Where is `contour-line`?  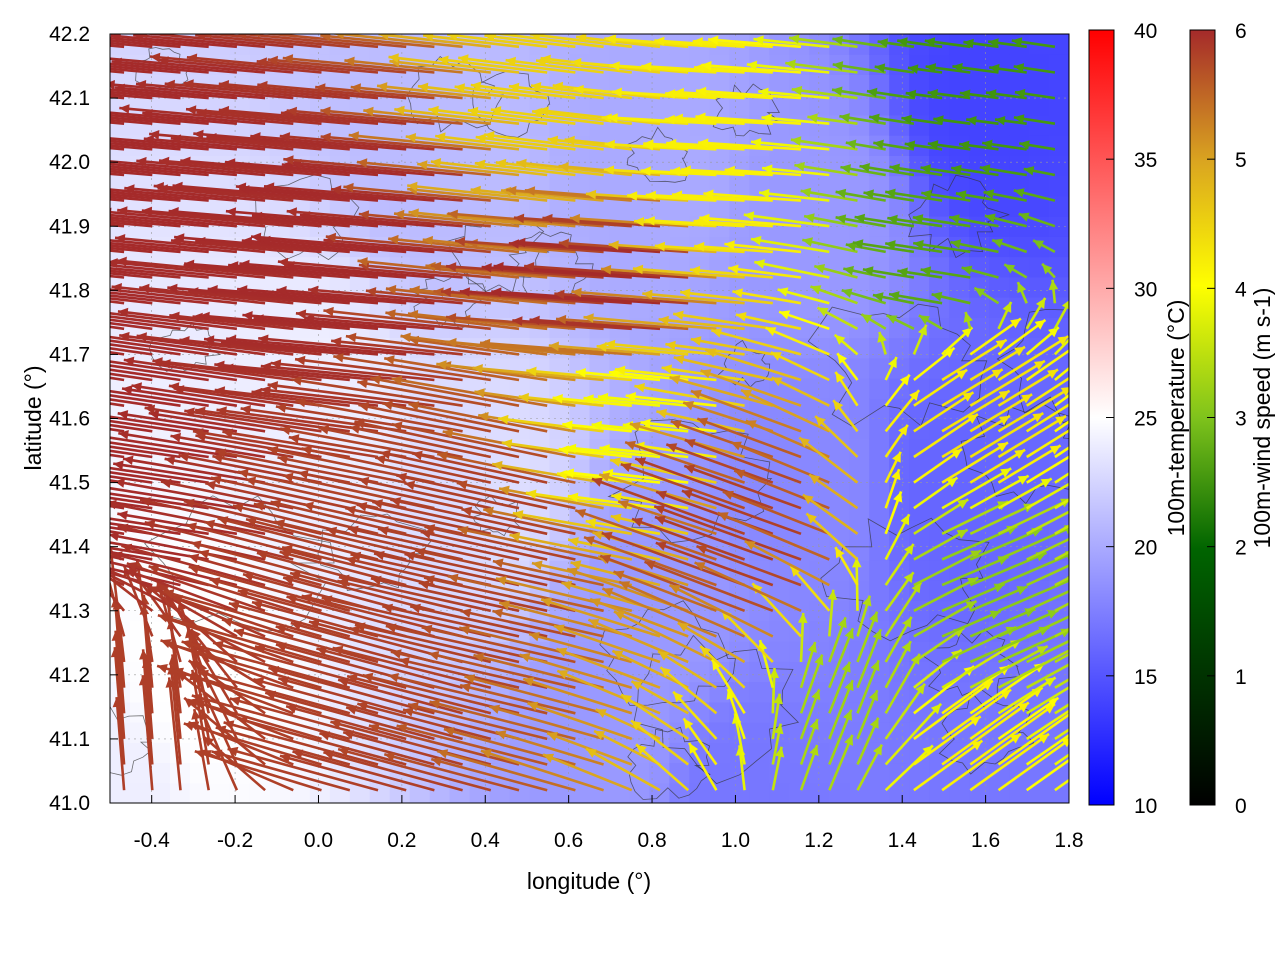
contour-line is located at coordinates (131, 741).